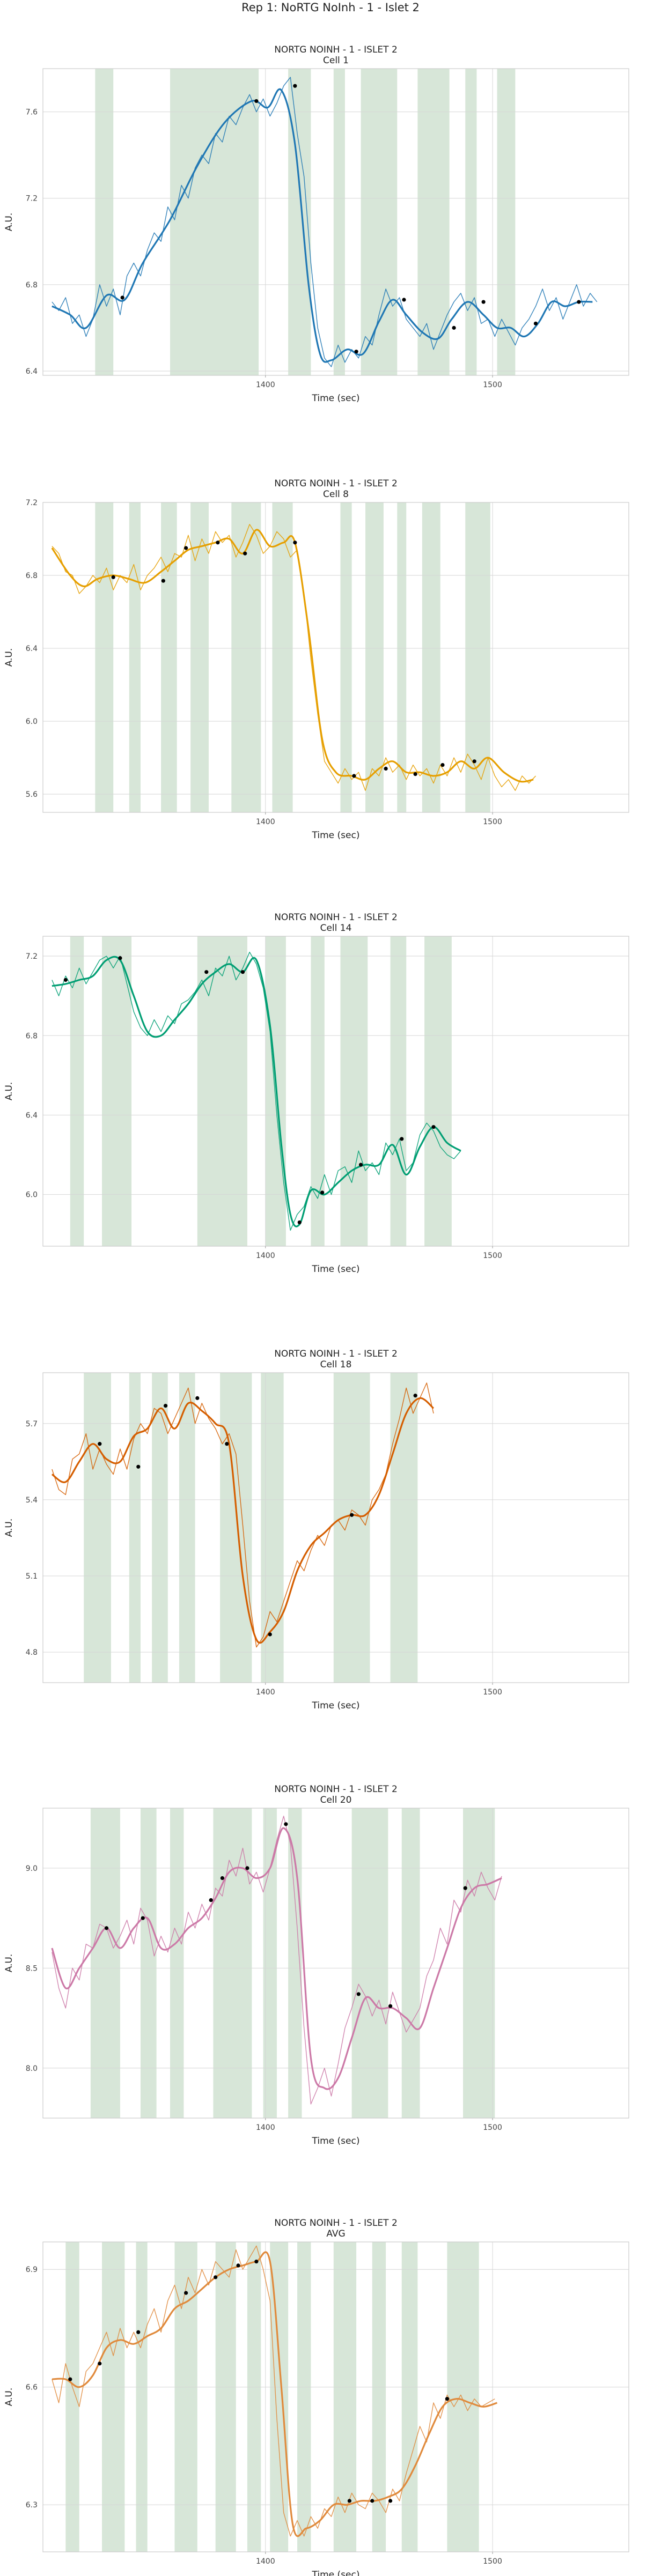 This screenshot has width=661, height=2576. I want to click on y-tick-label: 6.0, so click(32, 721).